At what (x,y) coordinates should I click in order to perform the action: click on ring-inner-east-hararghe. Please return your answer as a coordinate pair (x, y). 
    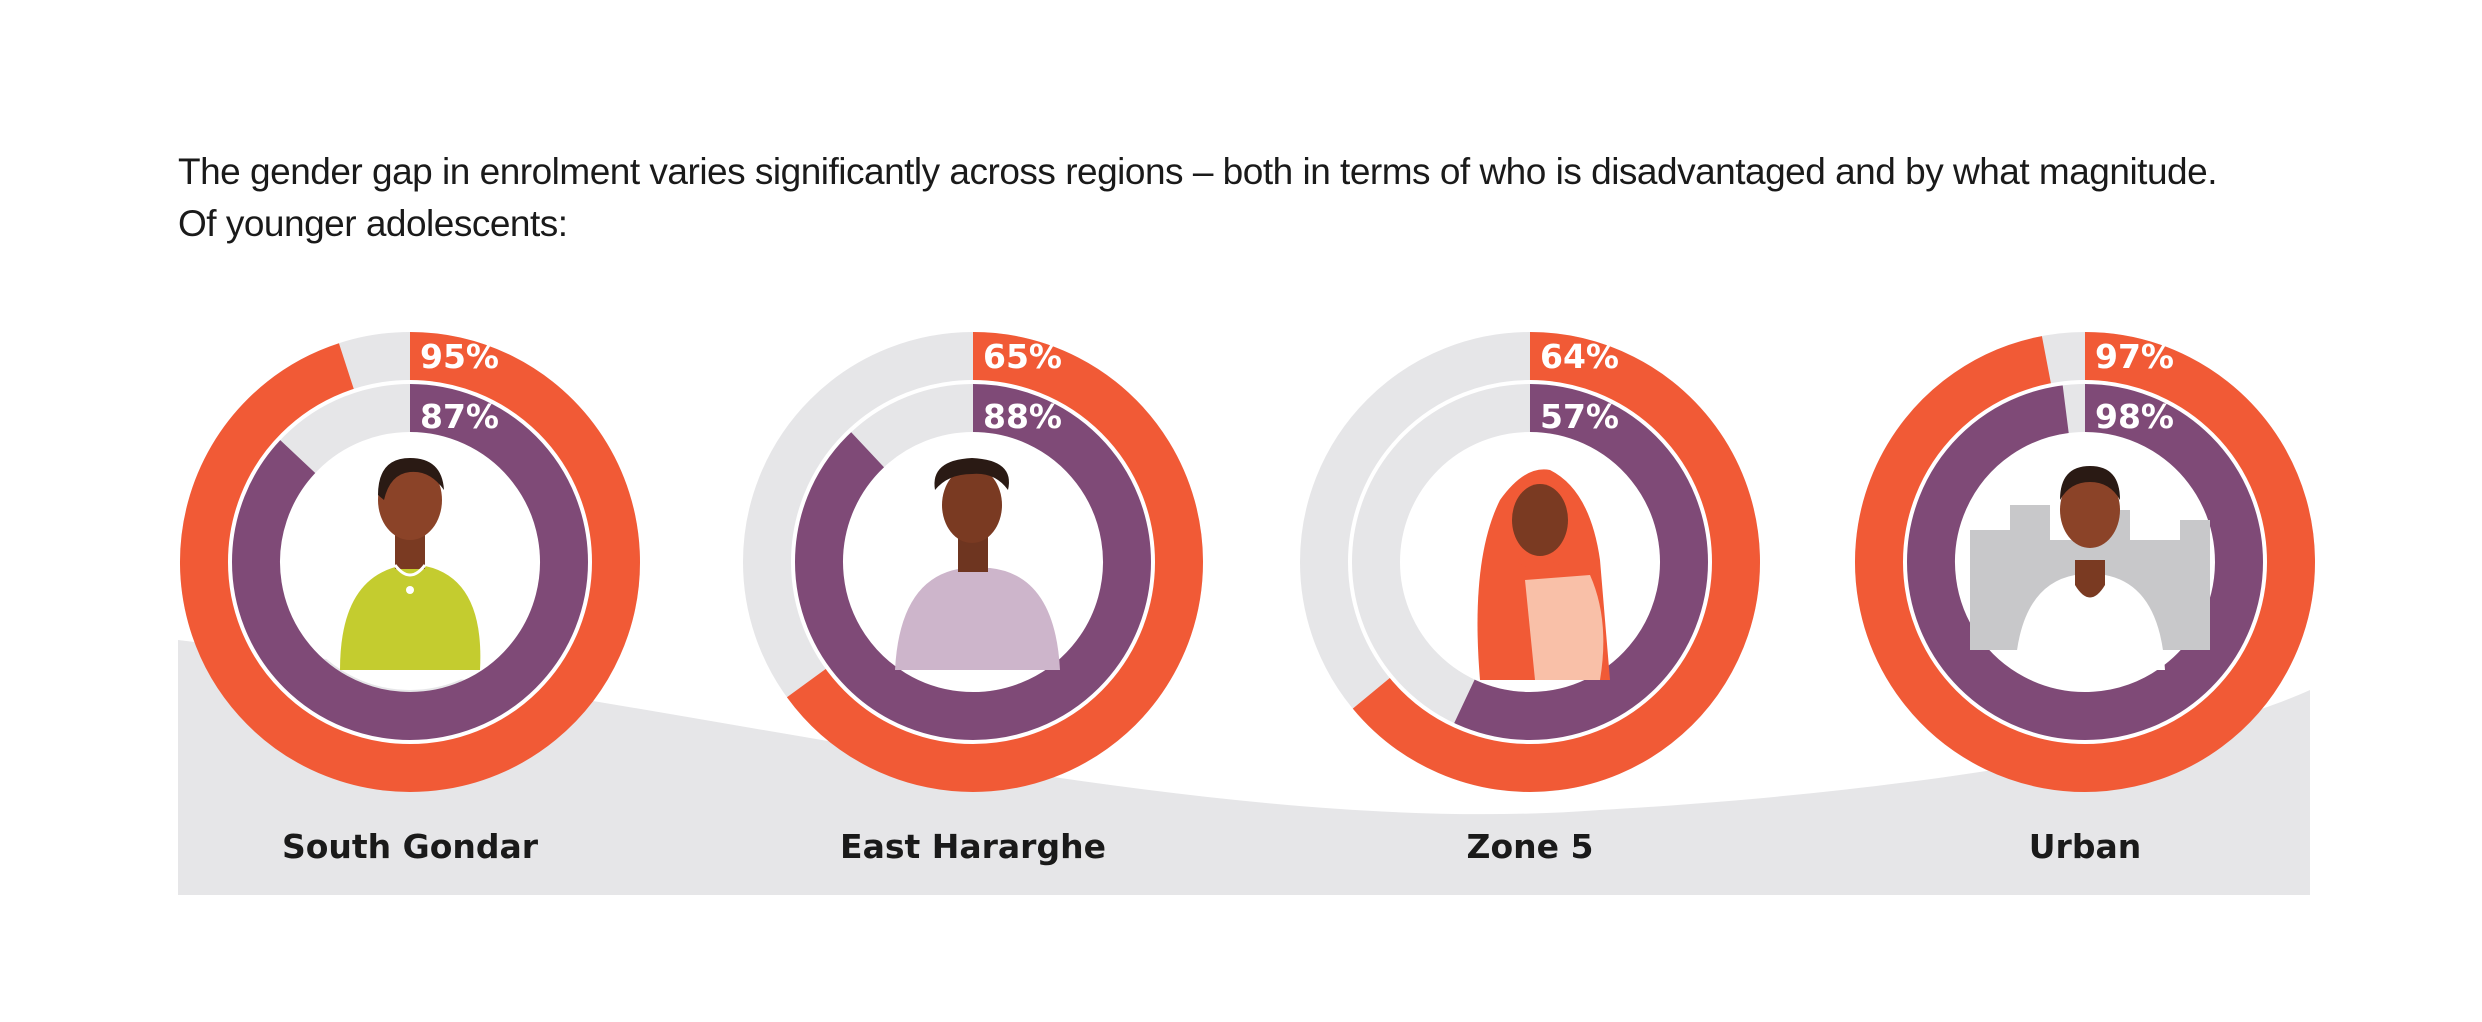
    Looking at the image, I should click on (973, 562).